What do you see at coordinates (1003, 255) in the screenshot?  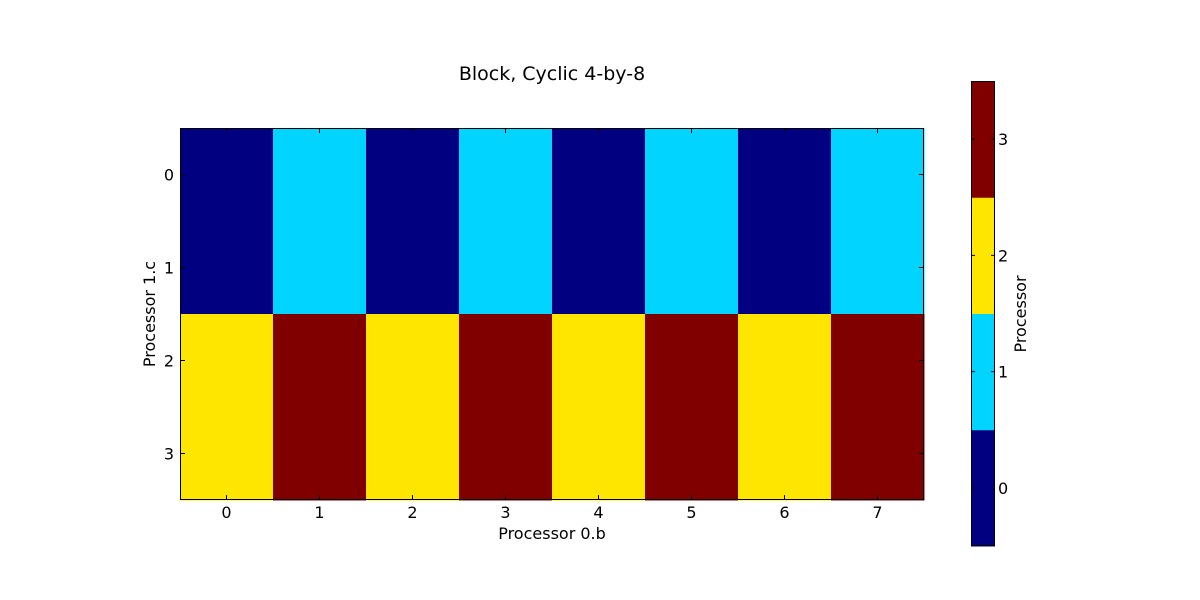 I see `colorbar-tick-label: 2` at bounding box center [1003, 255].